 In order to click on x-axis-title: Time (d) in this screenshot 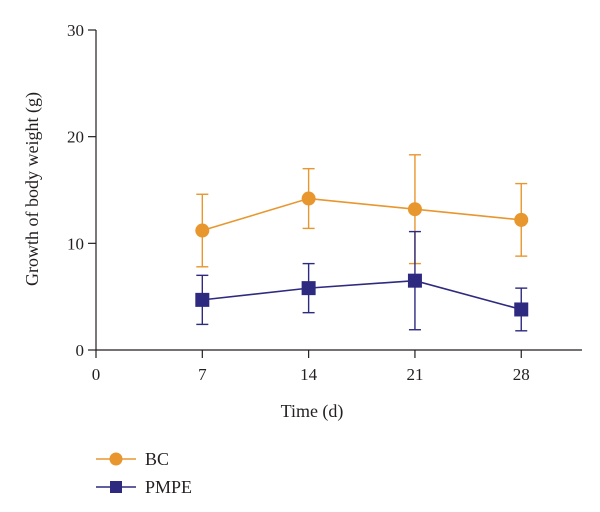, I will do `click(312, 411)`.